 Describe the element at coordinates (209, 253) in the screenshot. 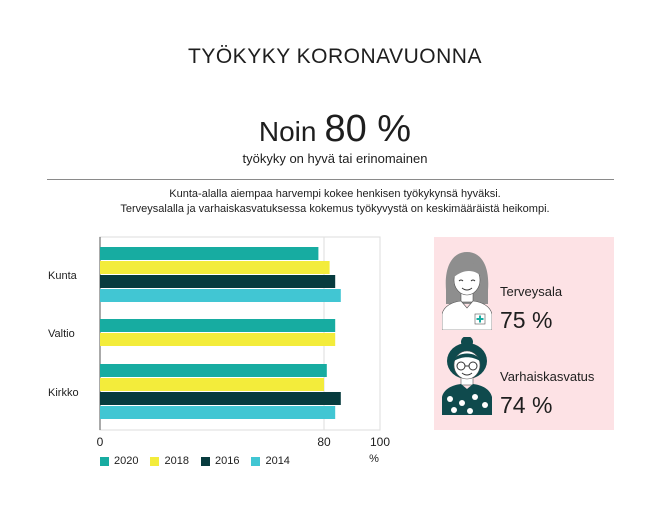

I see `bar-kunta-2020` at that location.